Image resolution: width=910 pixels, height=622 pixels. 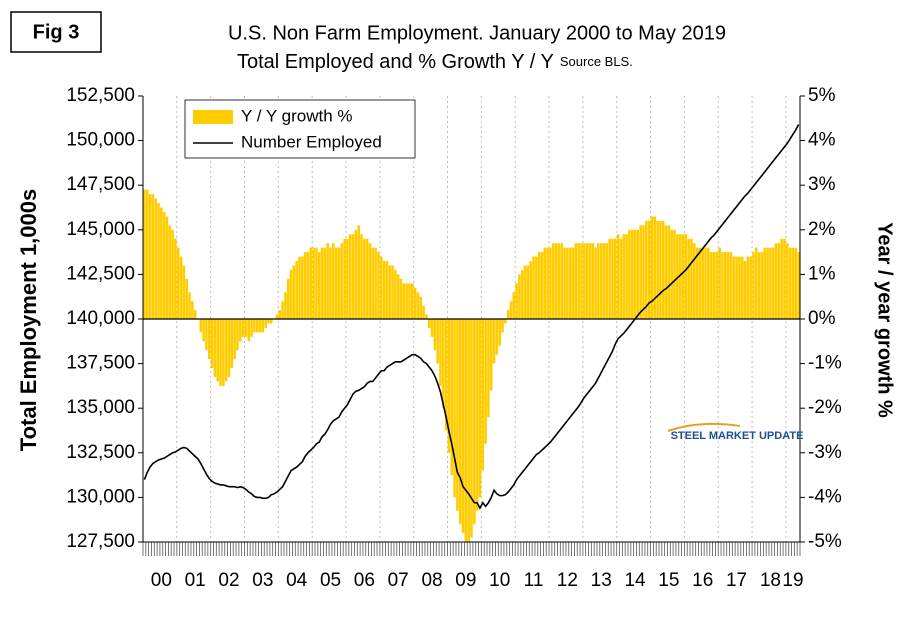 What do you see at coordinates (822, 140) in the screenshot?
I see `y2-tick-label: 4%` at bounding box center [822, 140].